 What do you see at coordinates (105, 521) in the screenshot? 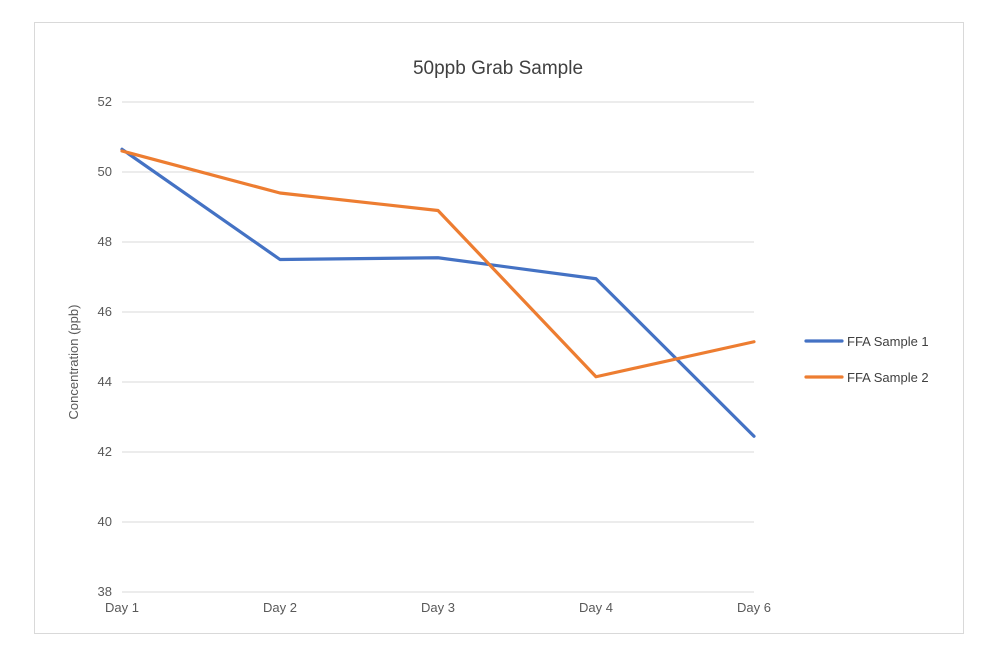
I see `y-tick-label: 40` at bounding box center [105, 521].